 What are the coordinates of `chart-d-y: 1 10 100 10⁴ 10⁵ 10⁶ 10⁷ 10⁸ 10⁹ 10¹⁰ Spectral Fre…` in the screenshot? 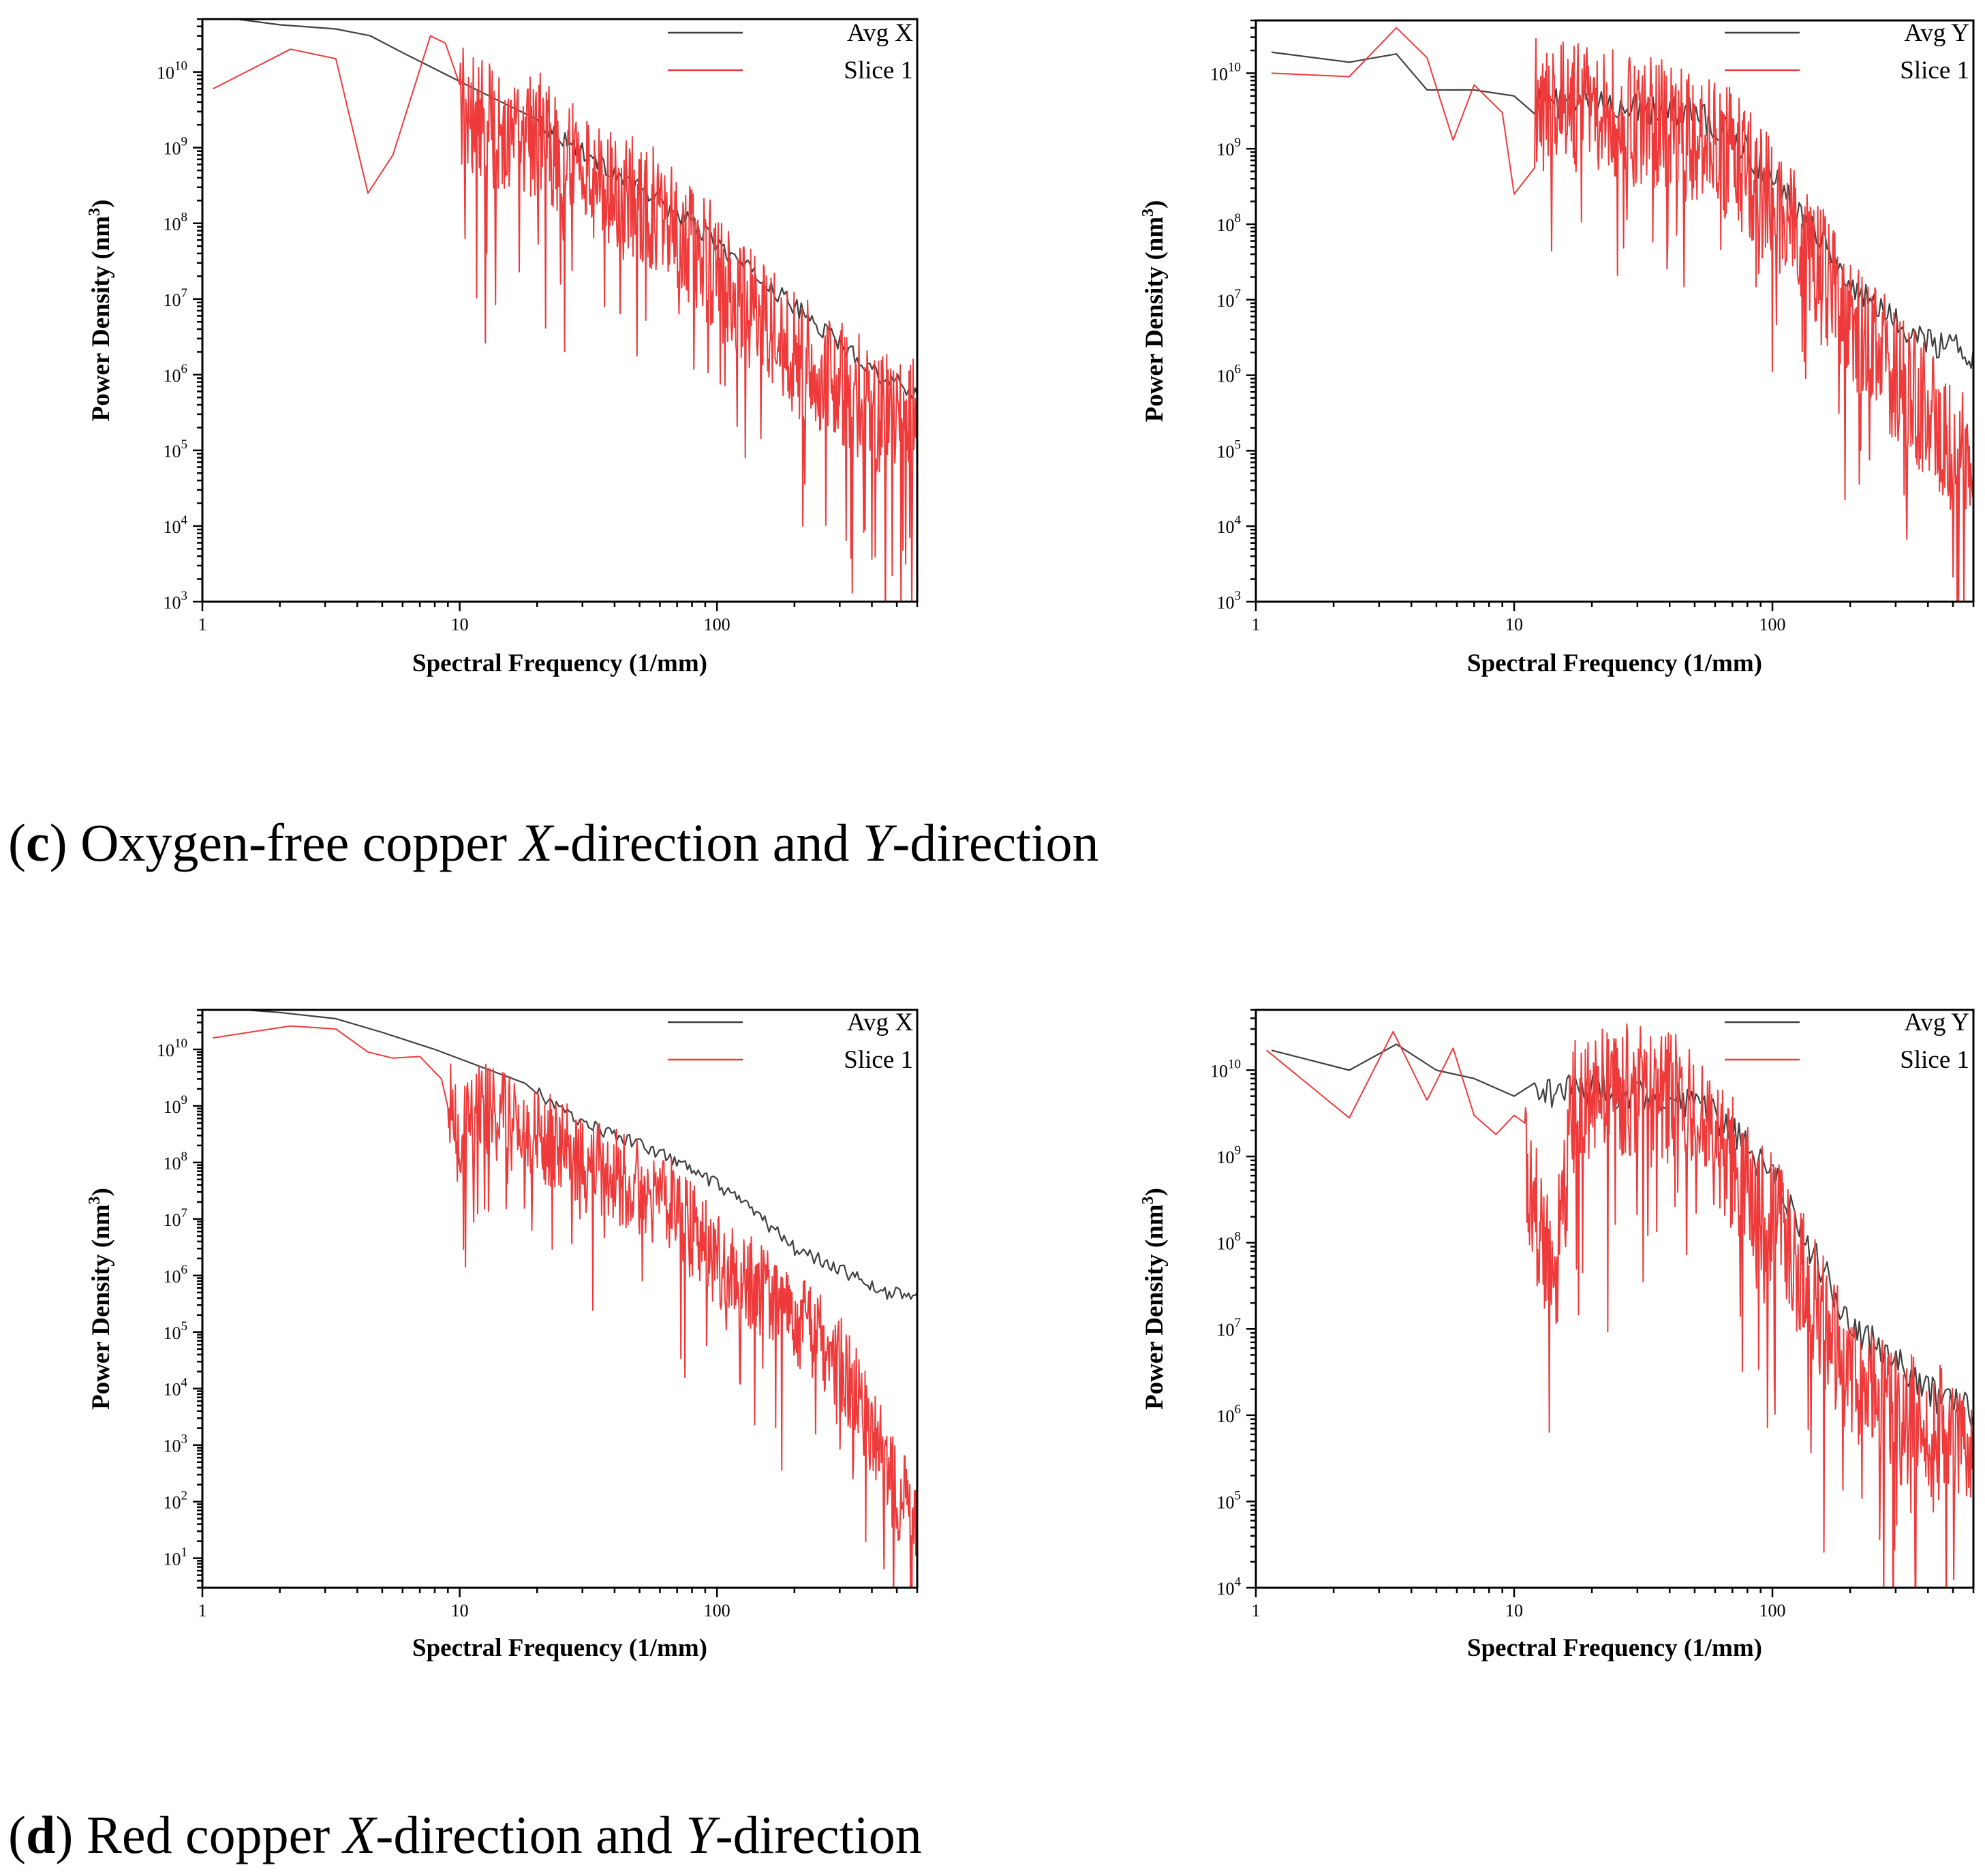 It's located at (1557, 1335).